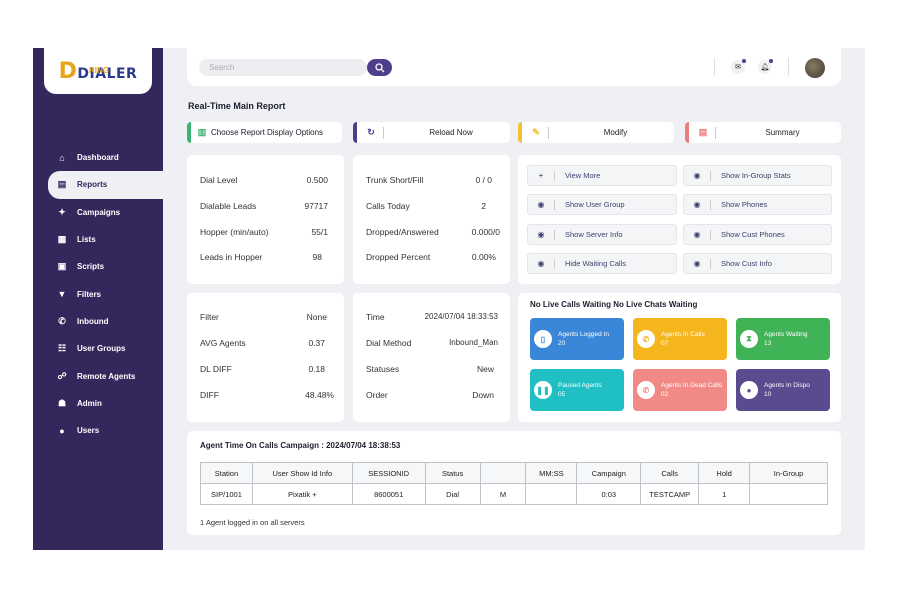 The image size is (900, 600). Describe the element at coordinates (98, 239) in the screenshot. I see `sidebar-item-lists: ▦ Lists` at that location.